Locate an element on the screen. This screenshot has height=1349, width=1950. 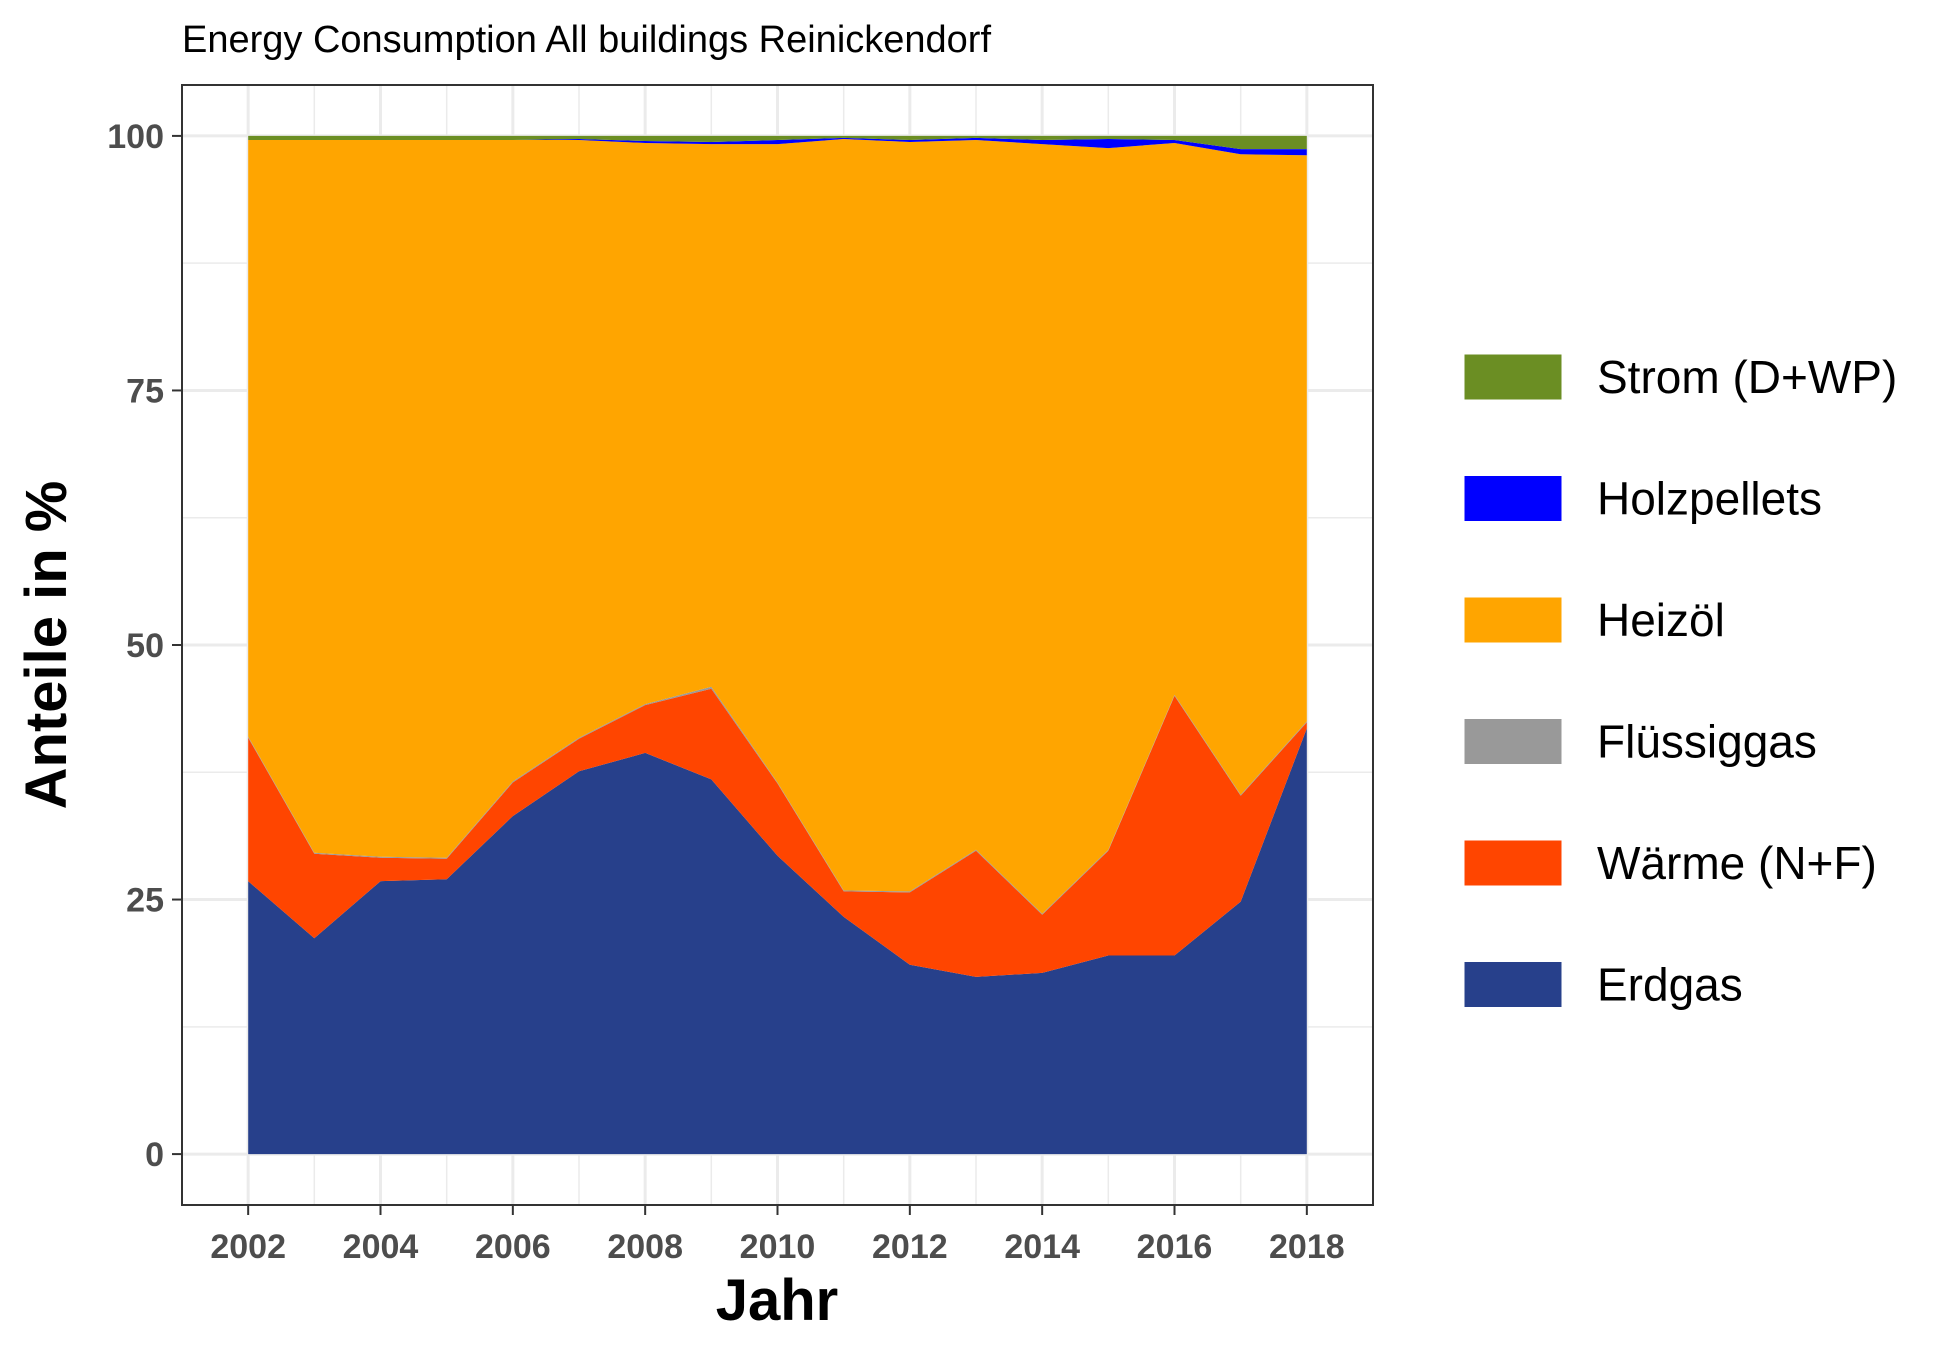
legend-swatch-holzpellets is located at coordinates (1513, 498).